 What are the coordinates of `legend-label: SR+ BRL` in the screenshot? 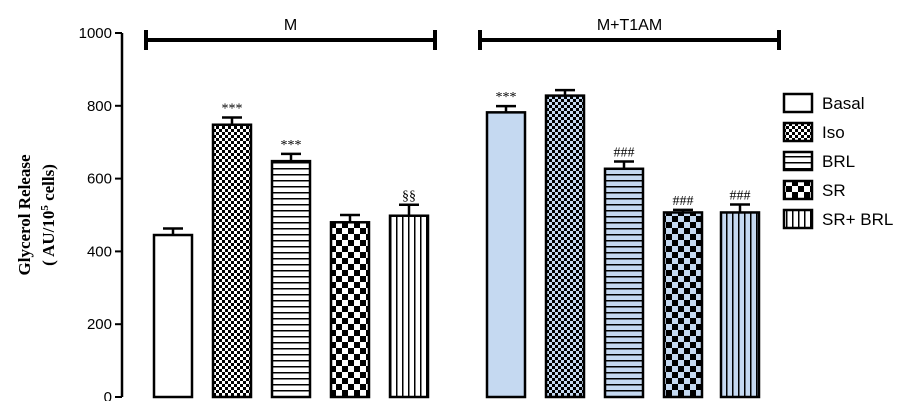 It's located at (857, 219).